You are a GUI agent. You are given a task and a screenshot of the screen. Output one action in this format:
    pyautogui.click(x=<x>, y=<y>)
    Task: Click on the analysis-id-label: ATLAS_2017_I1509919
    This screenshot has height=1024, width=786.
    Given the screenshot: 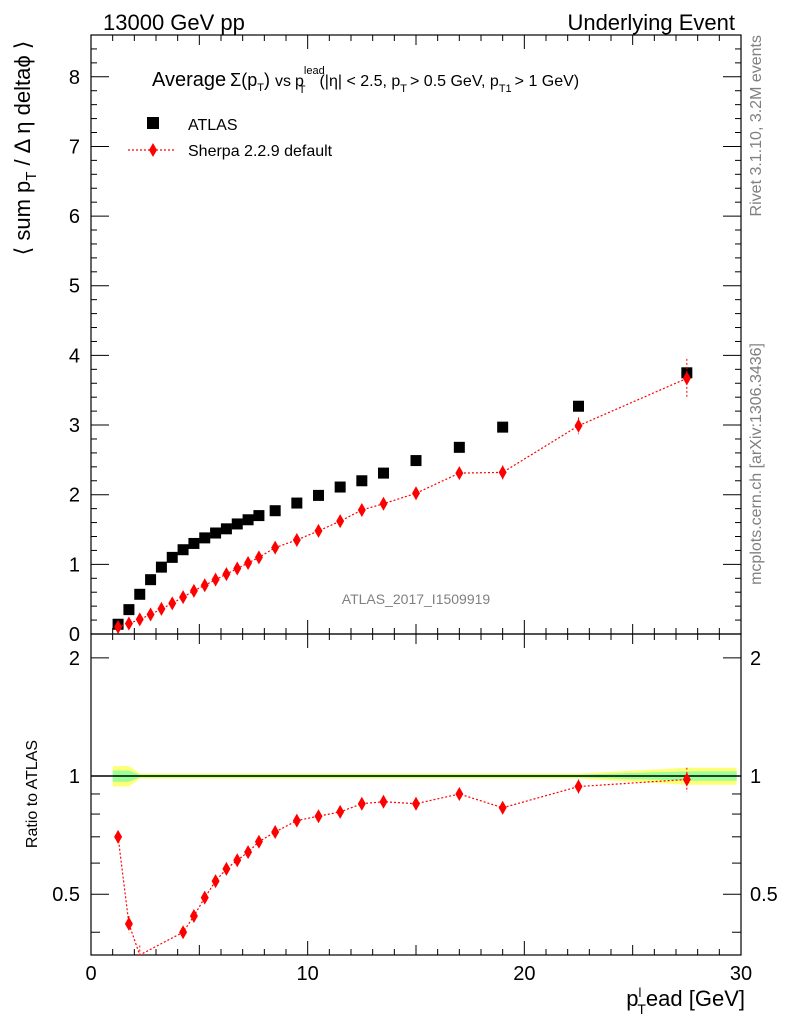 What is the action you would take?
    pyautogui.click(x=416, y=599)
    